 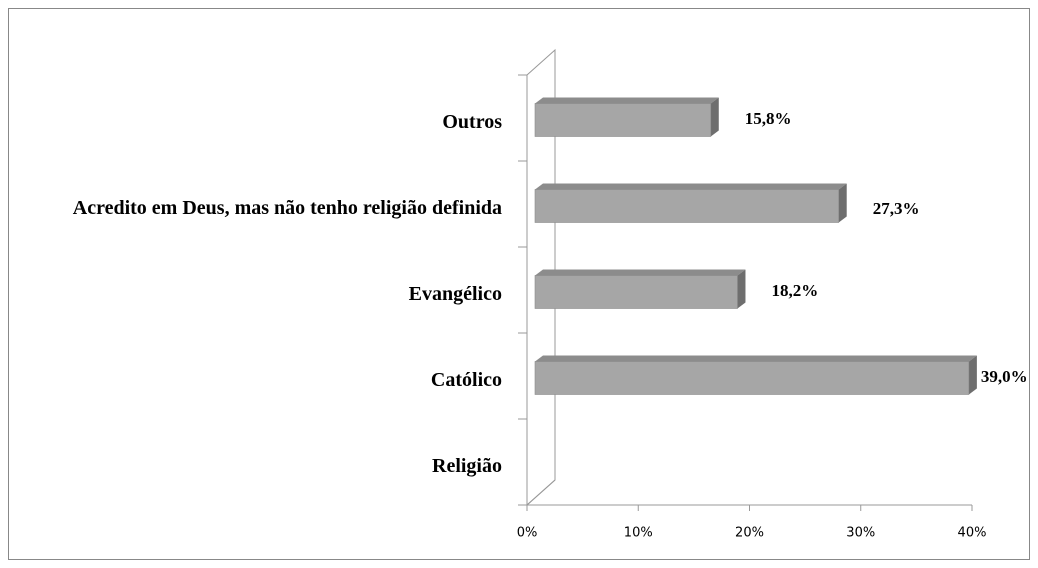 I want to click on x-tick-label: 10%, so click(x=638, y=533).